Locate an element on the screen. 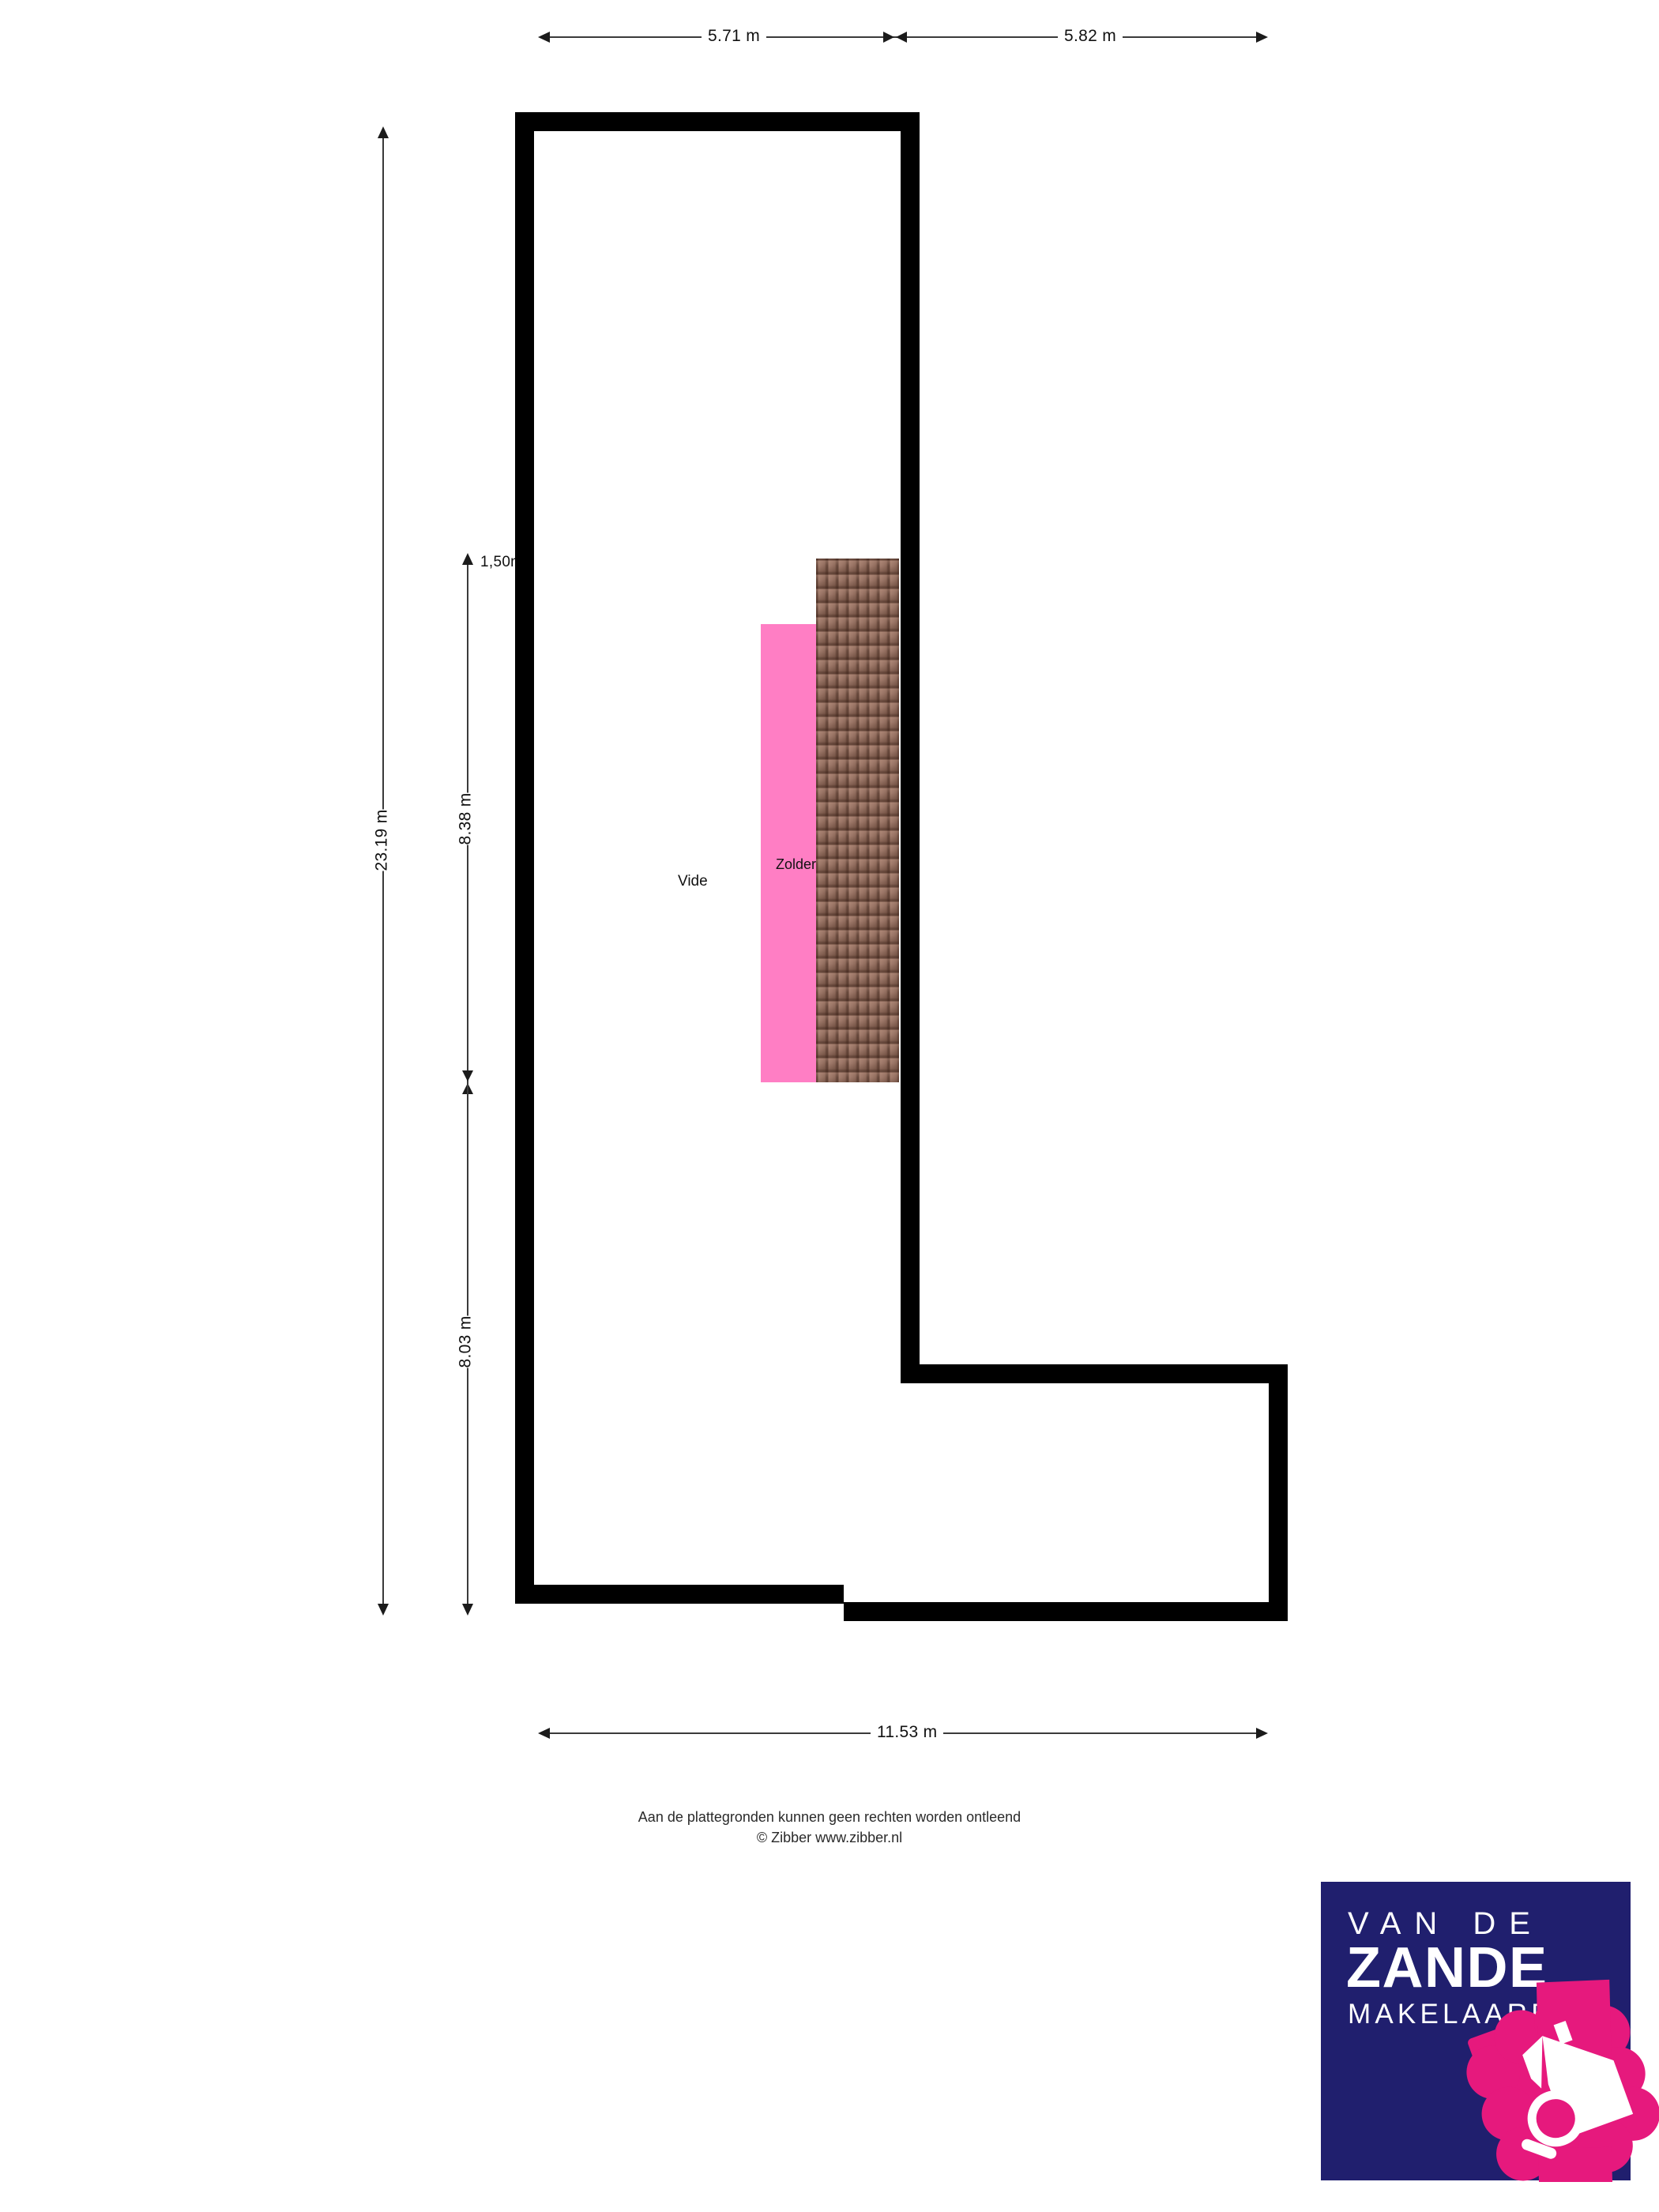  arrow-down-icon is located at coordinates (384, 1610).